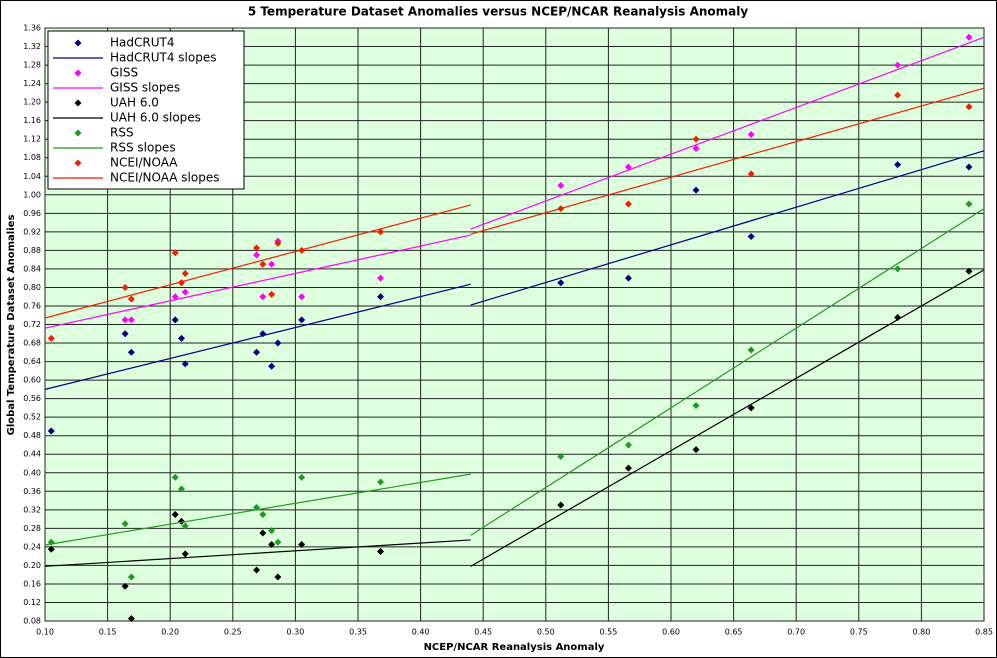 The image size is (997, 658). Describe the element at coordinates (671, 632) in the screenshot. I see `x-tick-label: 0.60` at that location.